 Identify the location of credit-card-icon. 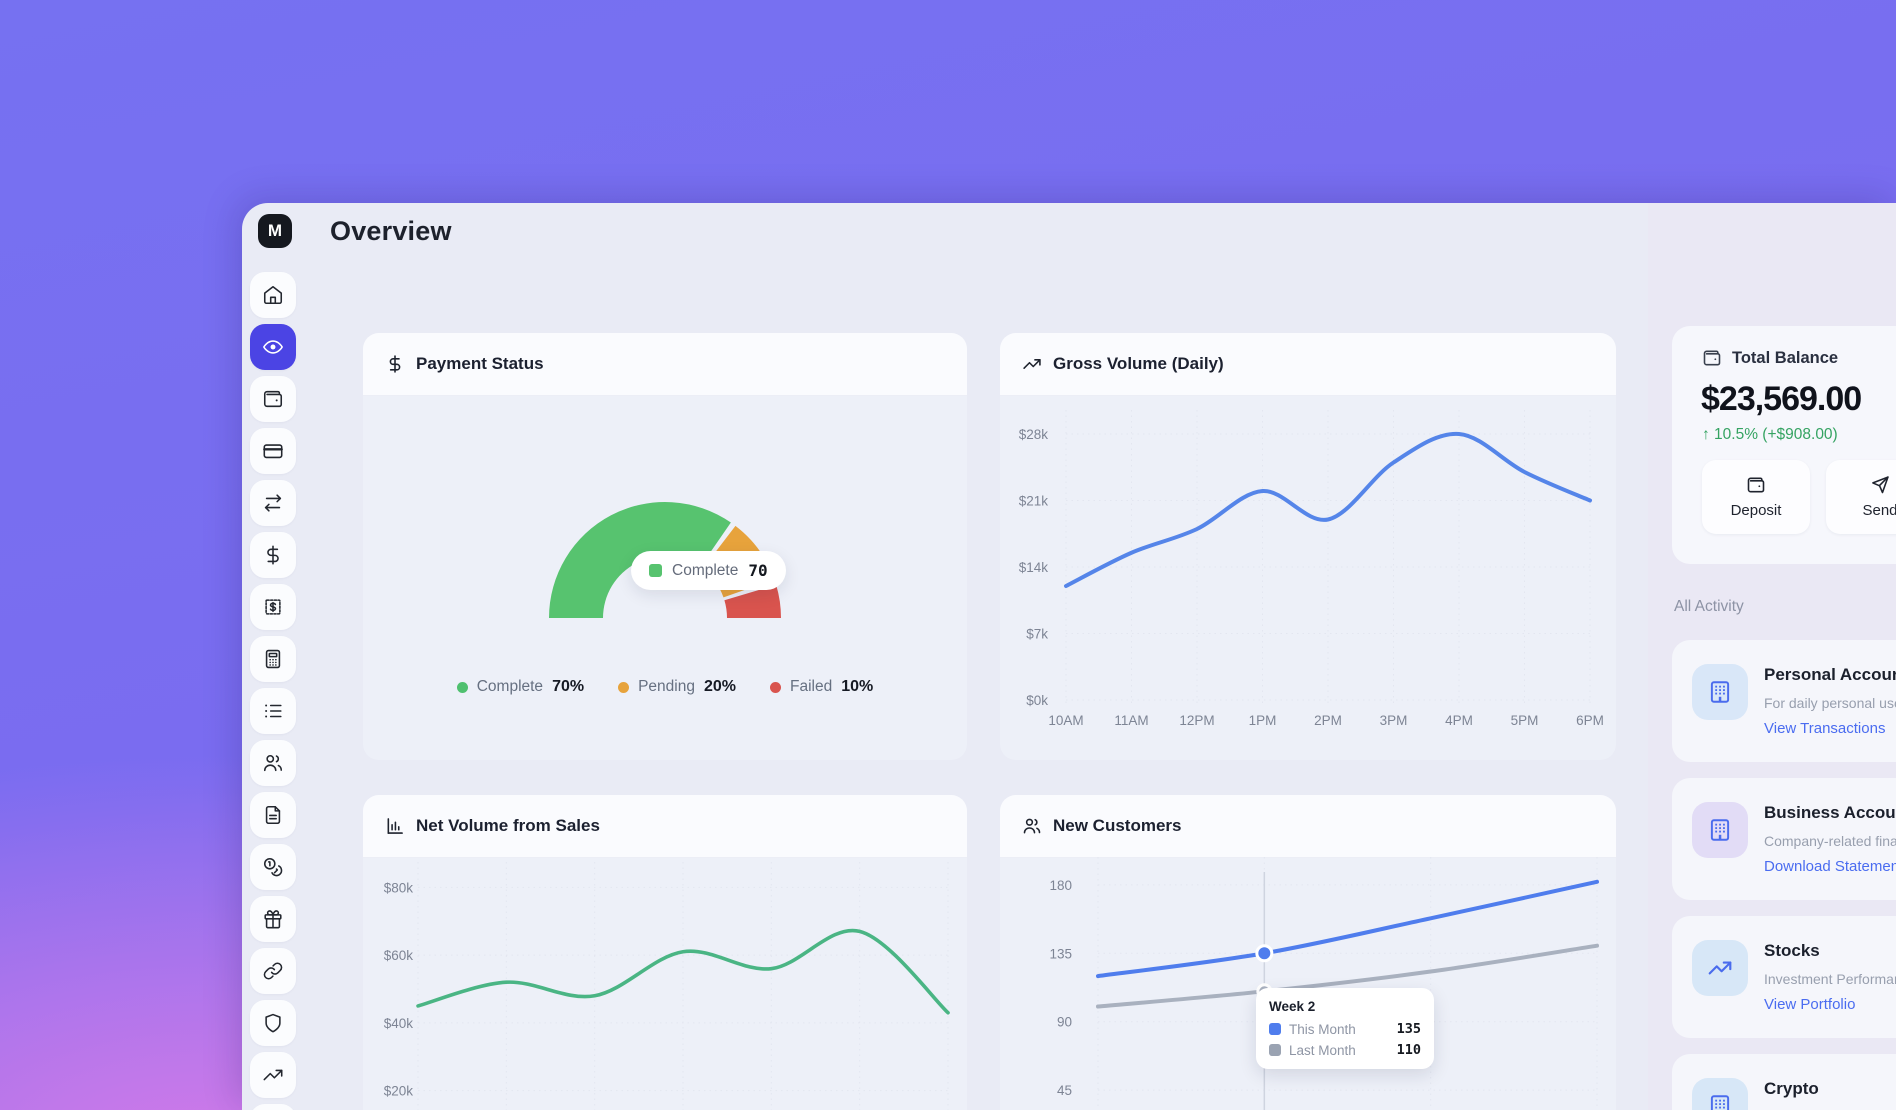
(273, 451).